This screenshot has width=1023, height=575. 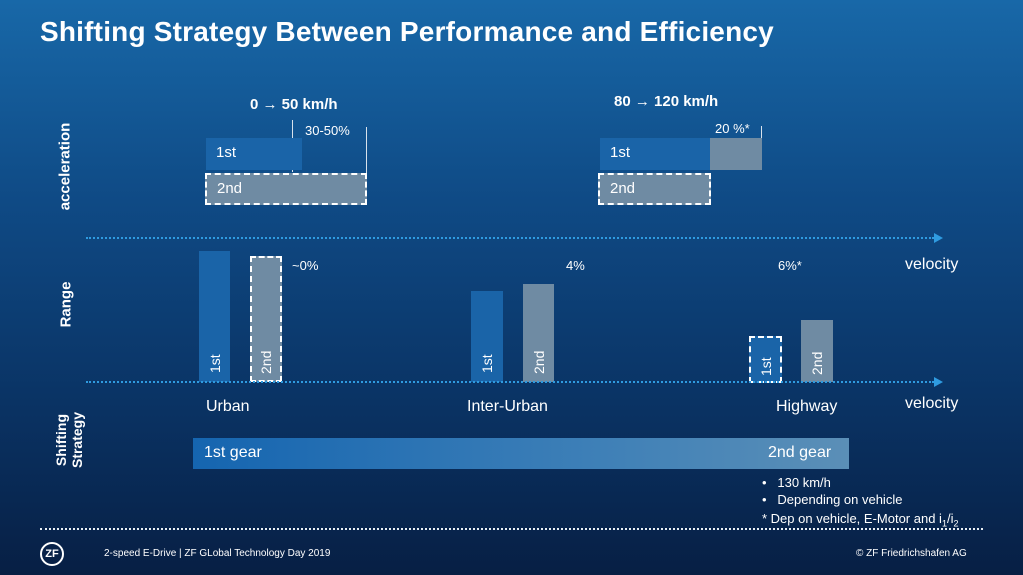 What do you see at coordinates (932, 403) in the screenshot?
I see `shifting-velocity-label: velocity` at bounding box center [932, 403].